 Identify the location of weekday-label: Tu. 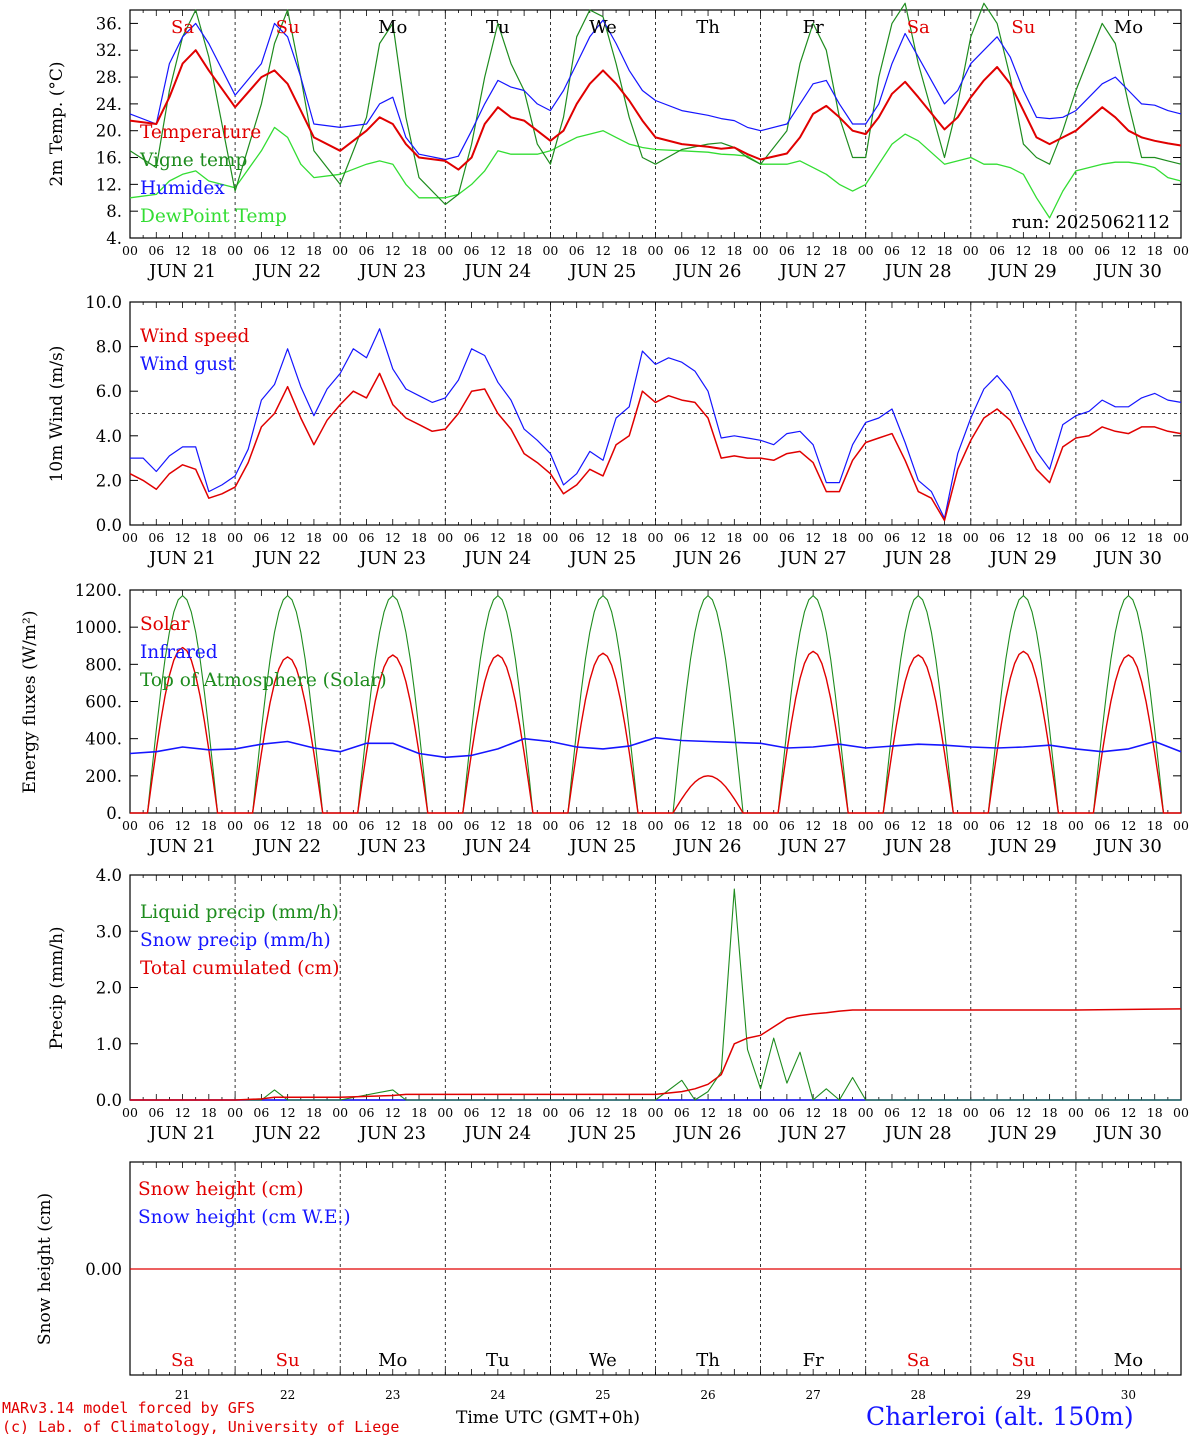
(498, 1360).